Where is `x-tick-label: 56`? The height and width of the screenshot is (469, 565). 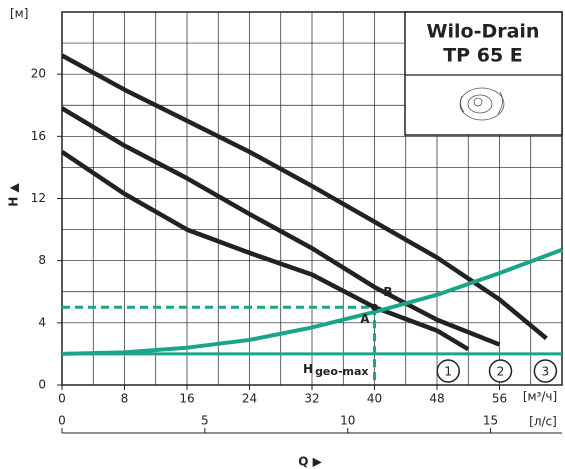 x-tick-label: 56 is located at coordinates (499, 399).